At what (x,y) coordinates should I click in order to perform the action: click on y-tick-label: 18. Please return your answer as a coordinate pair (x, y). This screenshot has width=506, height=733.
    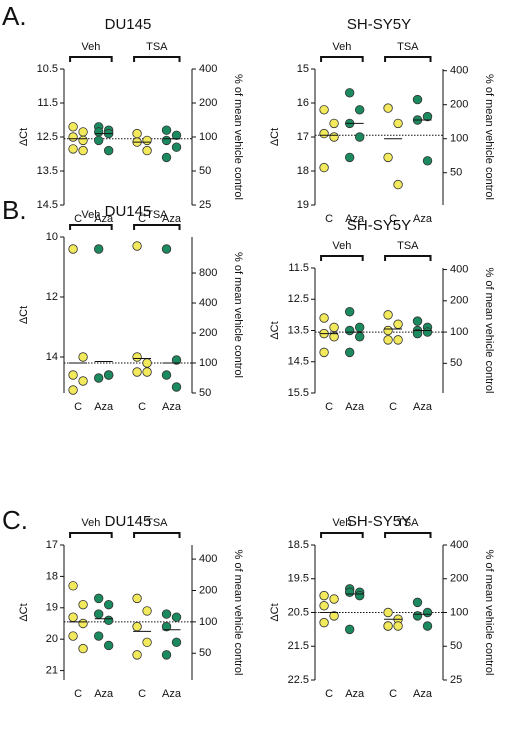
    Looking at the image, I should click on (52, 576).